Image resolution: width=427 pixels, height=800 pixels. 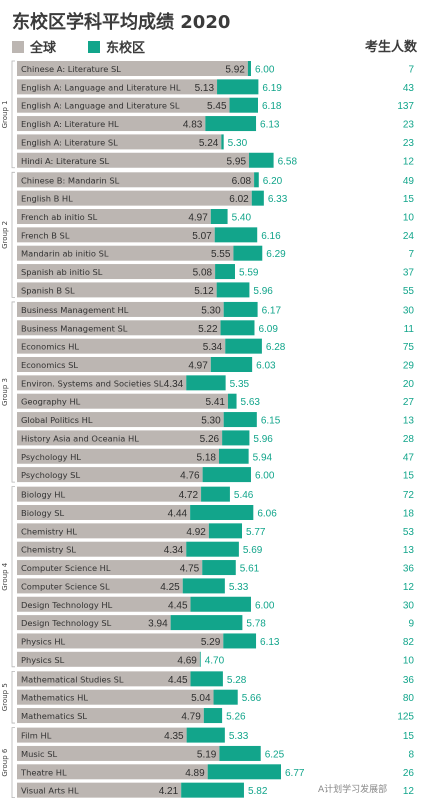 What do you see at coordinates (409, 366) in the screenshot?
I see `candidate-count: 29` at bounding box center [409, 366].